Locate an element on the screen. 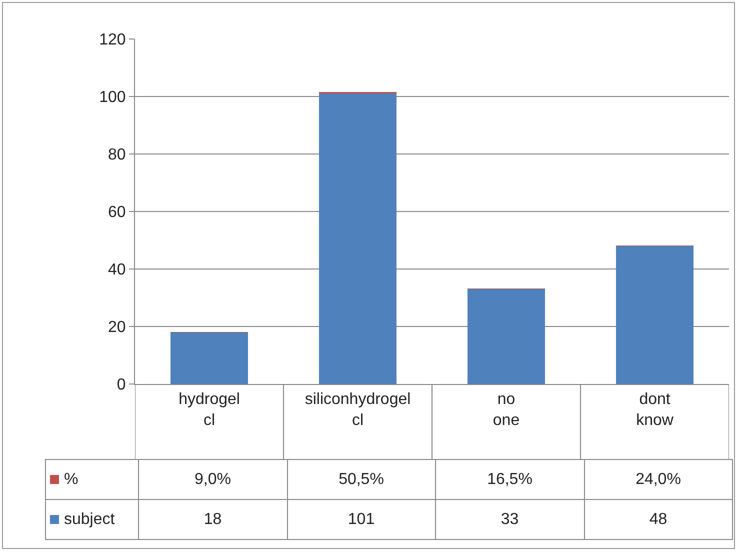 The image size is (739, 553). y-tick-label: 20 is located at coordinates (117, 327).